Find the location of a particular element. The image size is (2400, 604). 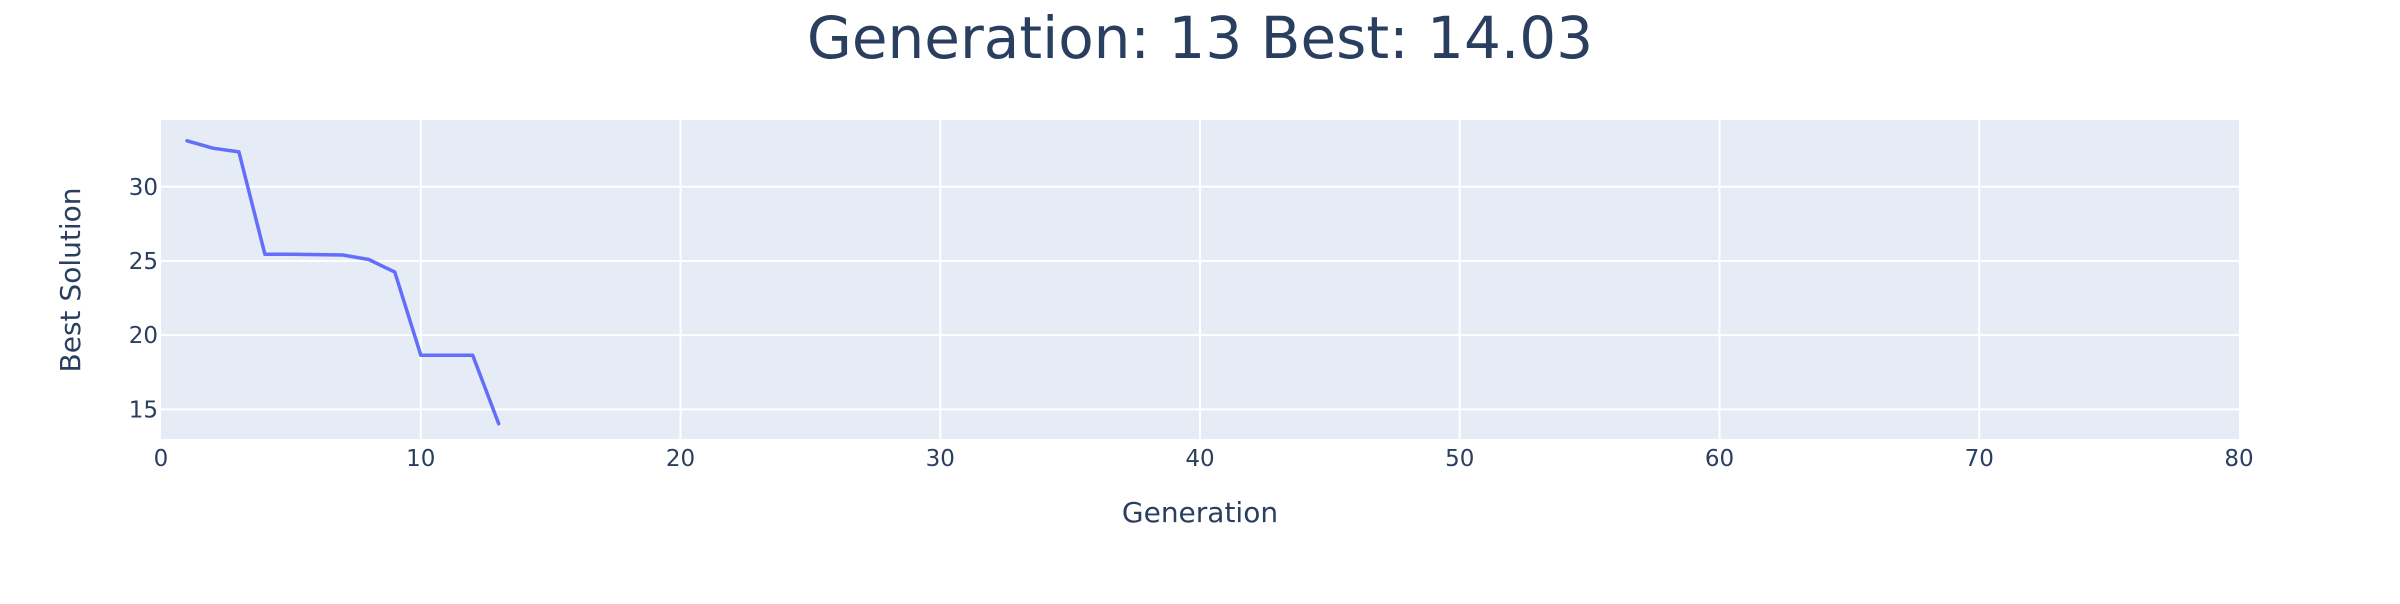

y-tick-label: 20 is located at coordinates (143, 336).